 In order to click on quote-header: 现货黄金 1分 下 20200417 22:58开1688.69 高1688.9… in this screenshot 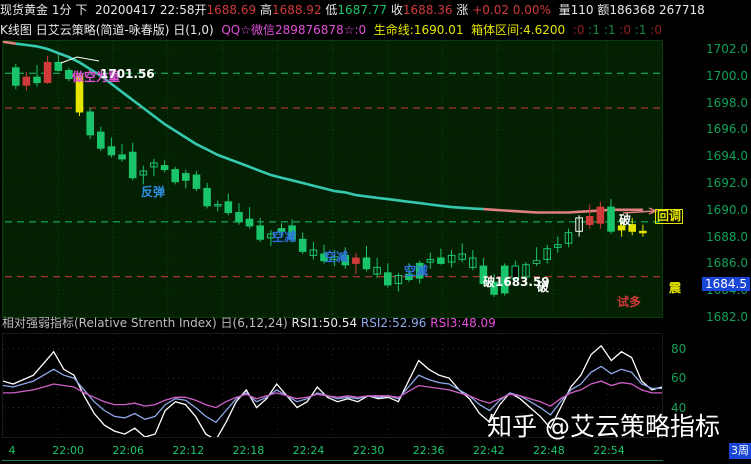, I will do `click(375, 10)`.